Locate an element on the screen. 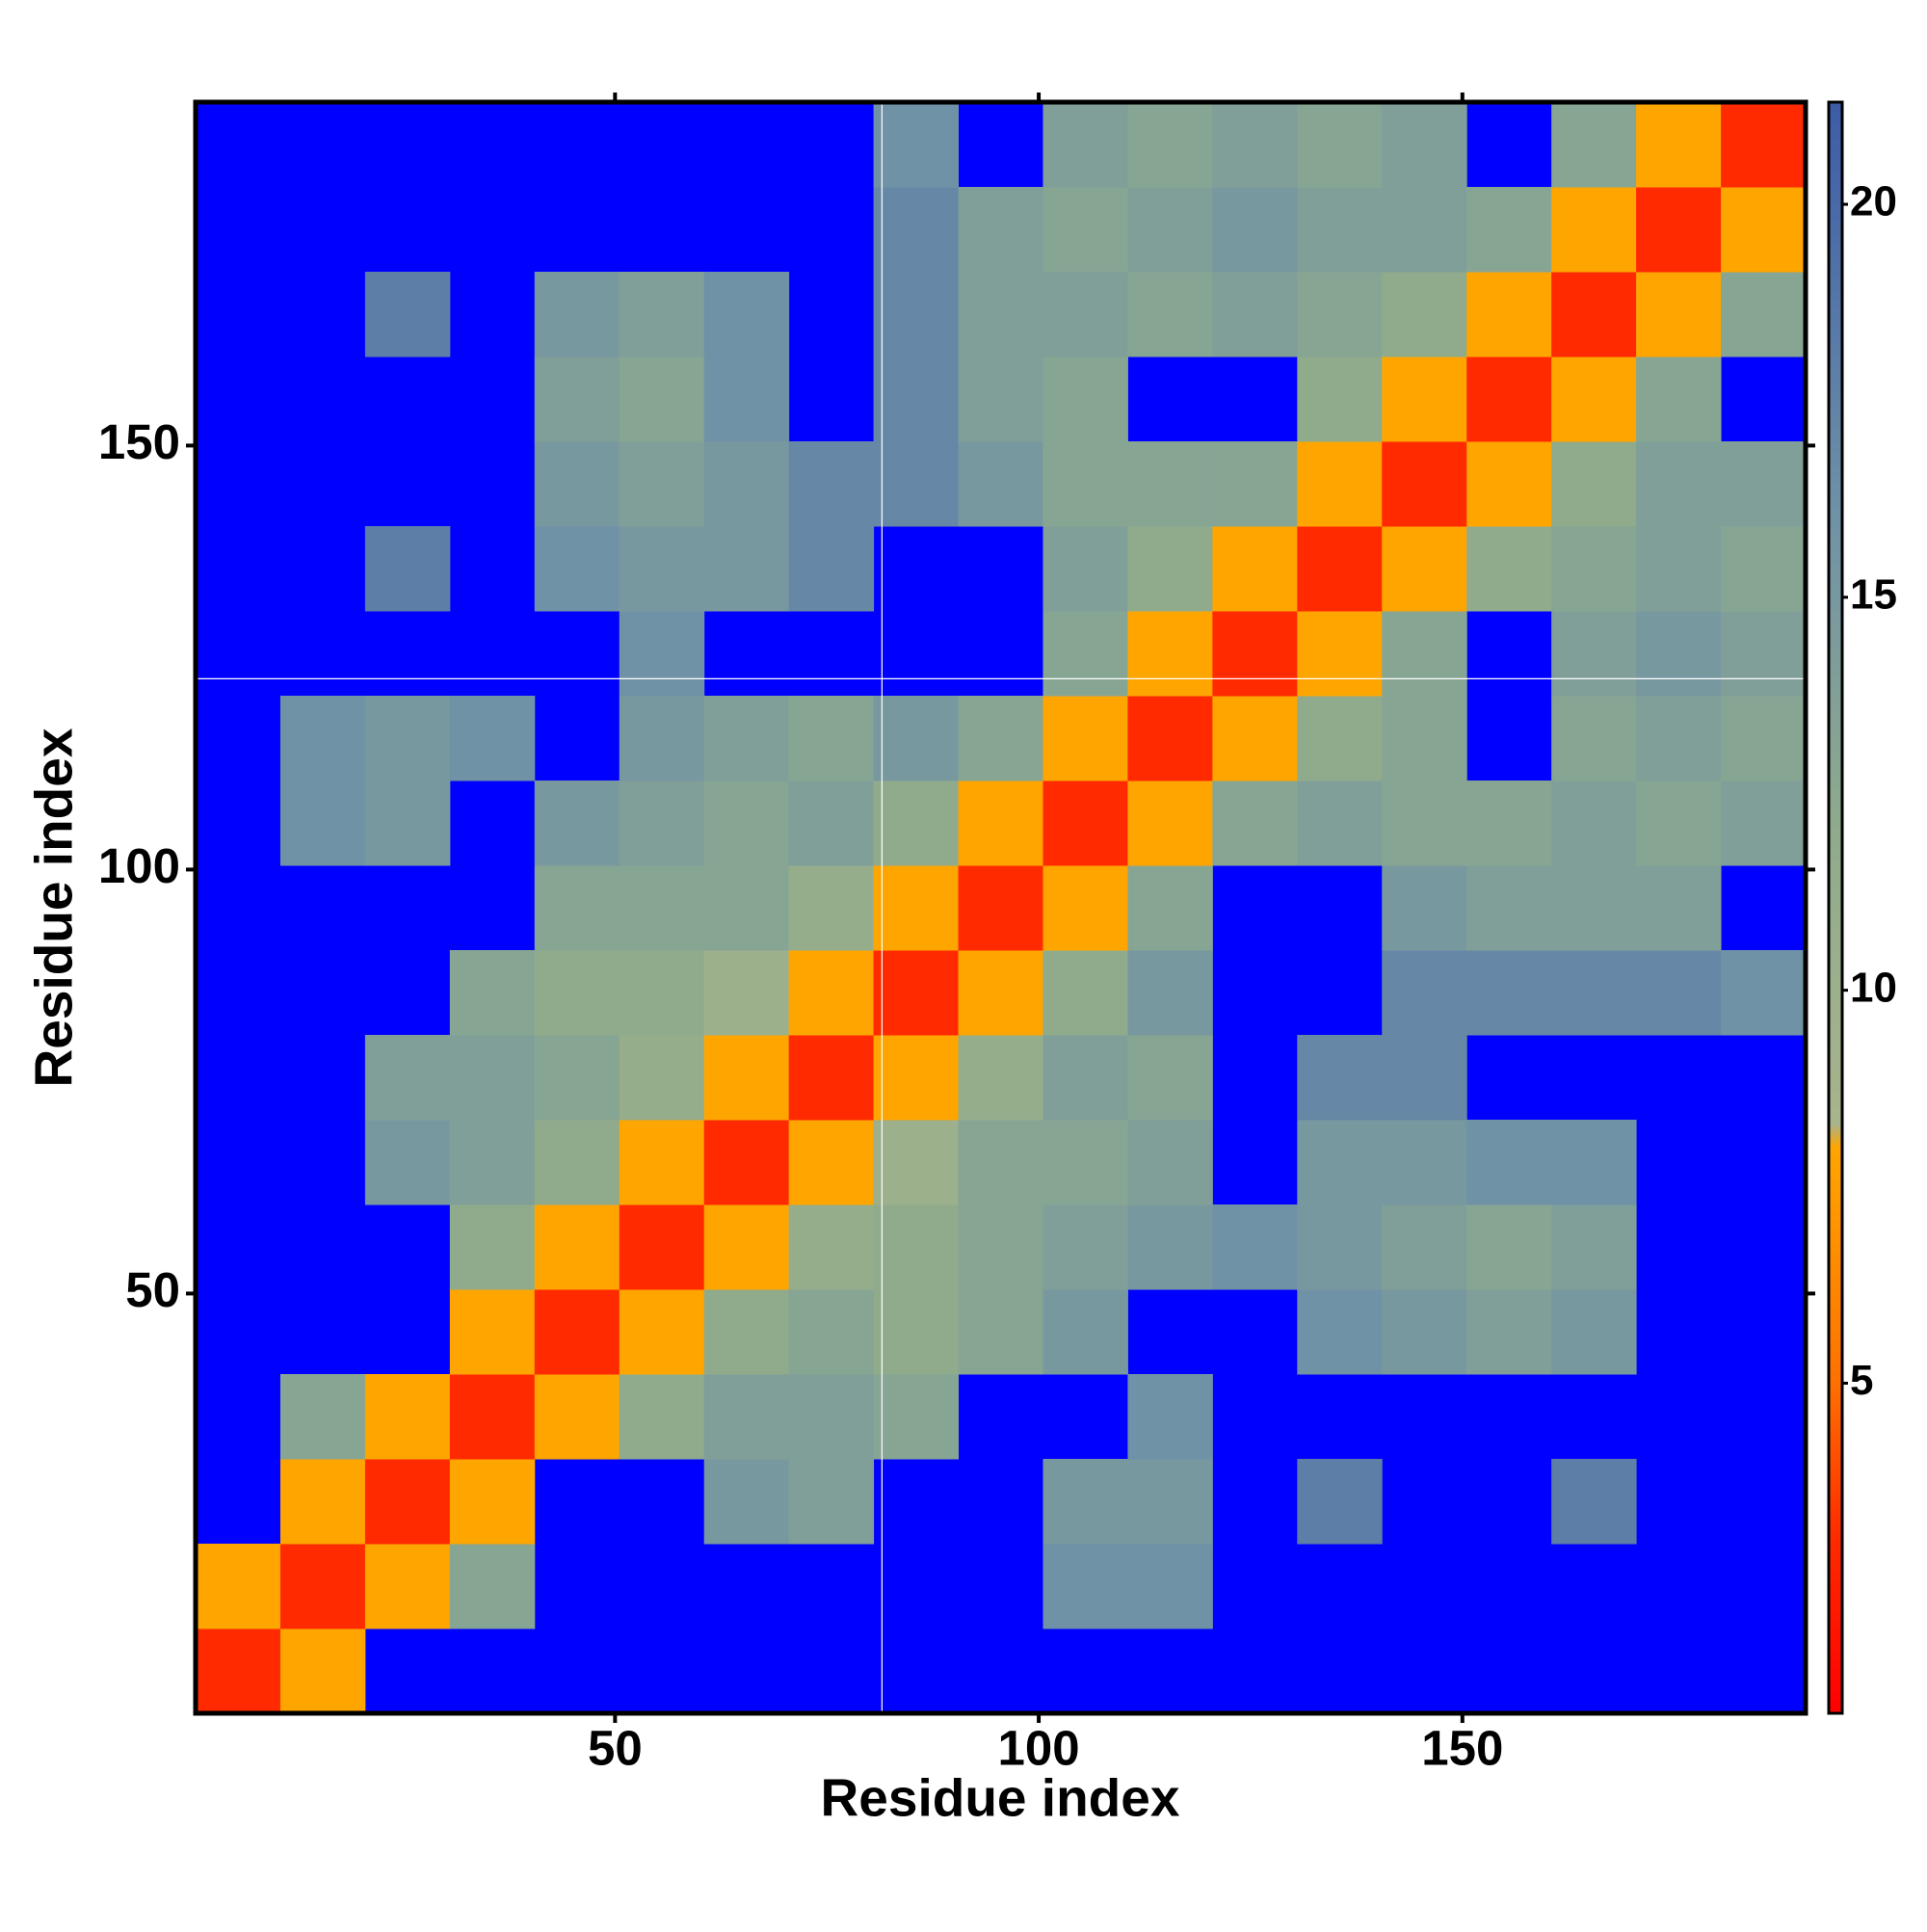 The height and width of the screenshot is (1932, 1927). y-axis-label: Residue index is located at coordinates (54, 907).